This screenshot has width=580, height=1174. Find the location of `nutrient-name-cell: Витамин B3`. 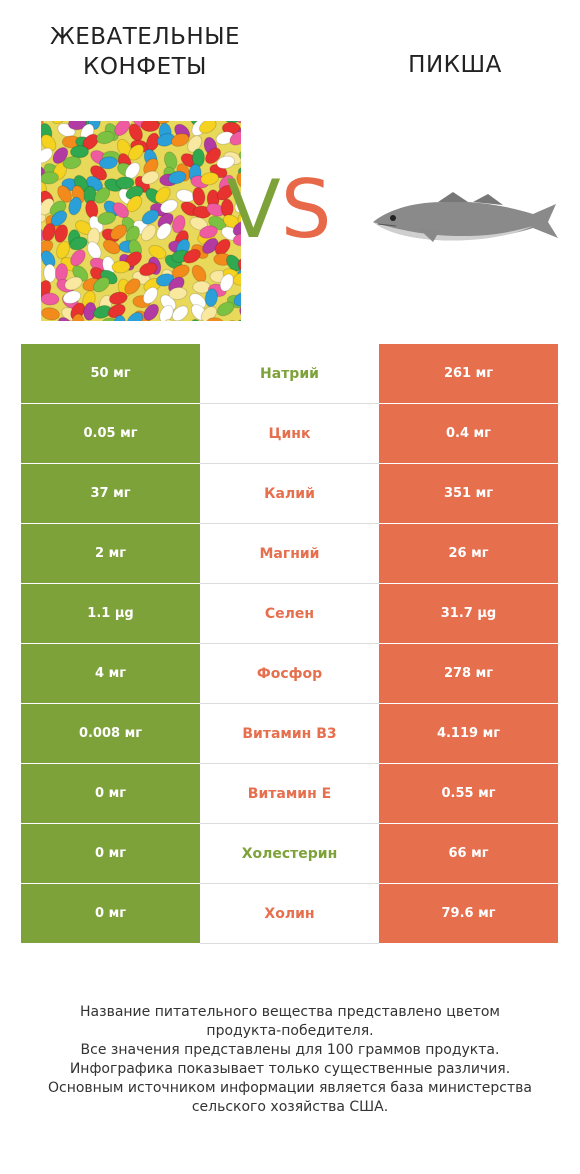

nutrient-name-cell: Витамин B3 is located at coordinates (289, 734).